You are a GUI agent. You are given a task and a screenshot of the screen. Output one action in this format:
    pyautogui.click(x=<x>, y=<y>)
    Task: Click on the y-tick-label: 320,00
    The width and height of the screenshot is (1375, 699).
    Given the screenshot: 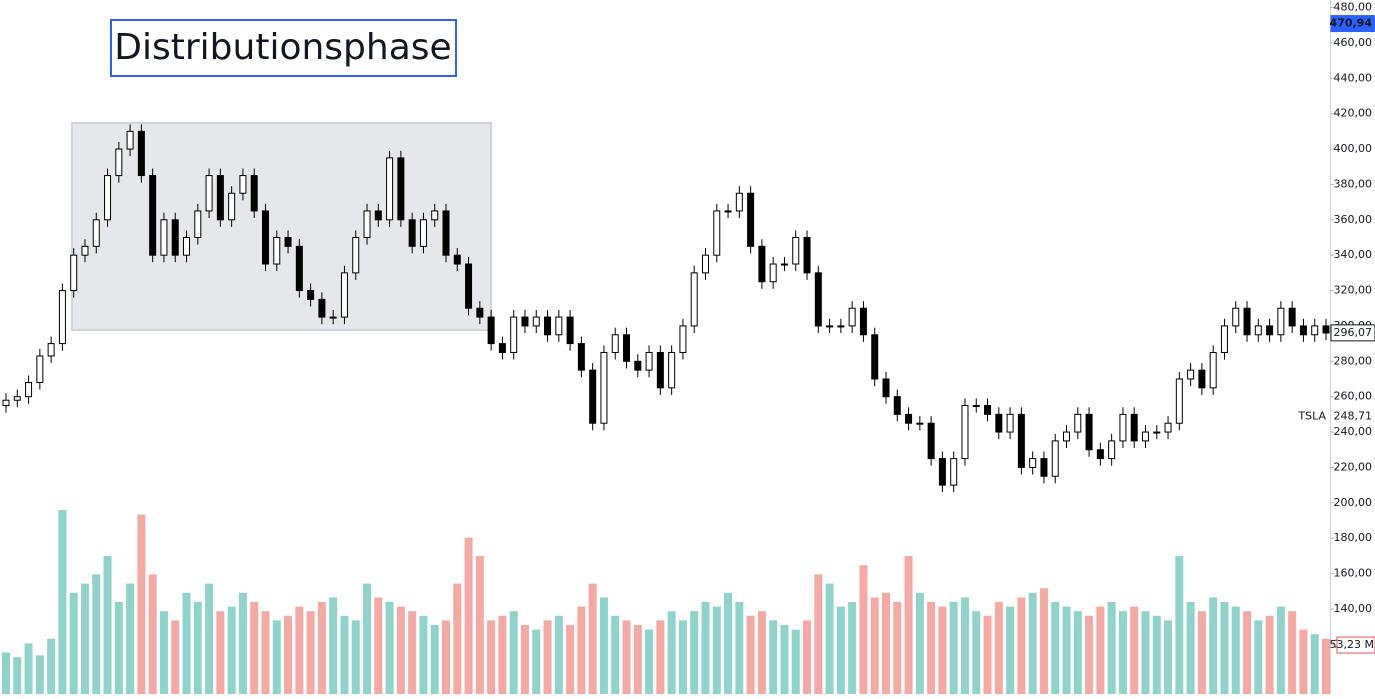 What is the action you would take?
    pyautogui.click(x=1353, y=290)
    